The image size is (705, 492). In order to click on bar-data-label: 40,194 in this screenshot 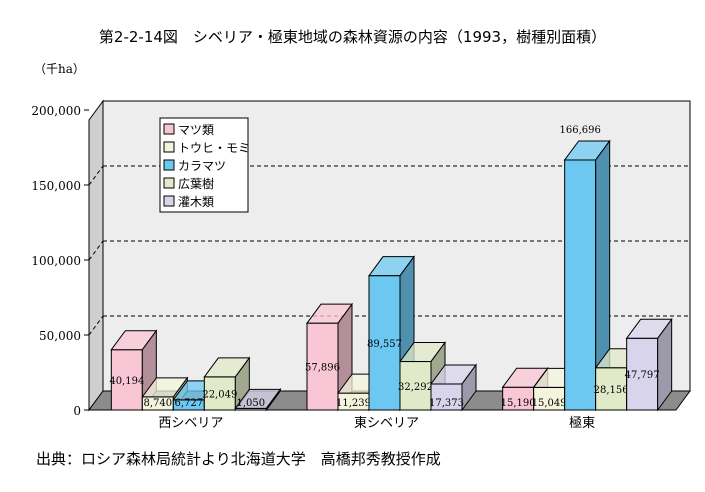, I will do `click(126, 381)`.